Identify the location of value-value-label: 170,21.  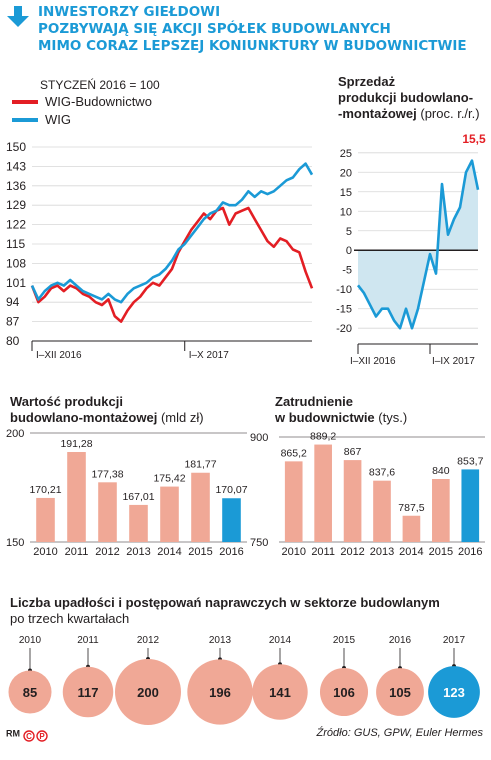
(45, 490).